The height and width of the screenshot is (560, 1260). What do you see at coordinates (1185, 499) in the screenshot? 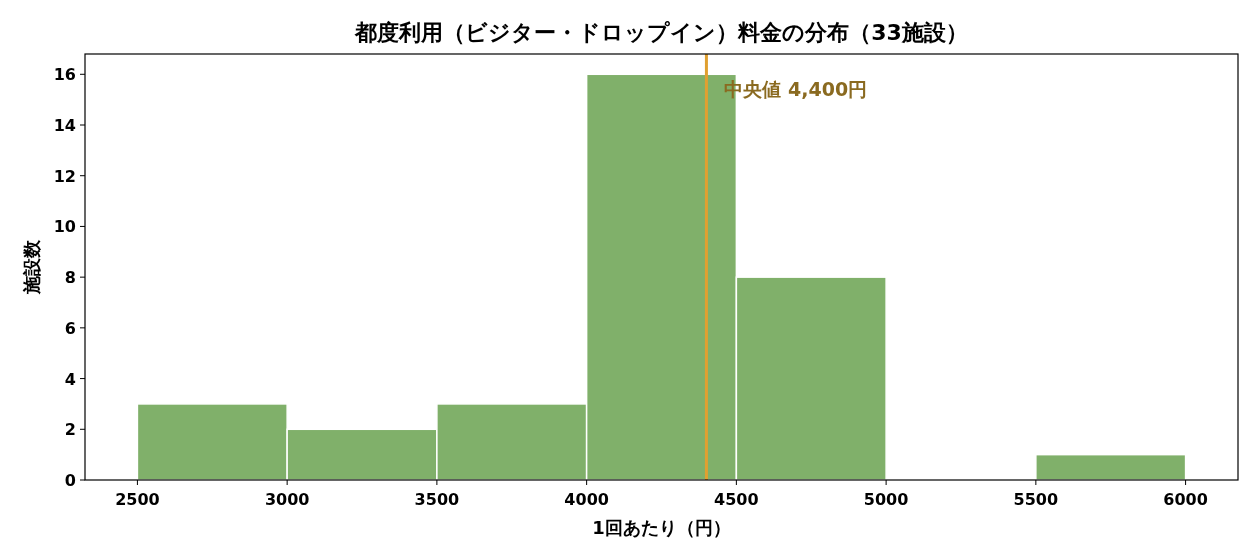
I see `x-tick-label: 6000` at bounding box center [1185, 499].